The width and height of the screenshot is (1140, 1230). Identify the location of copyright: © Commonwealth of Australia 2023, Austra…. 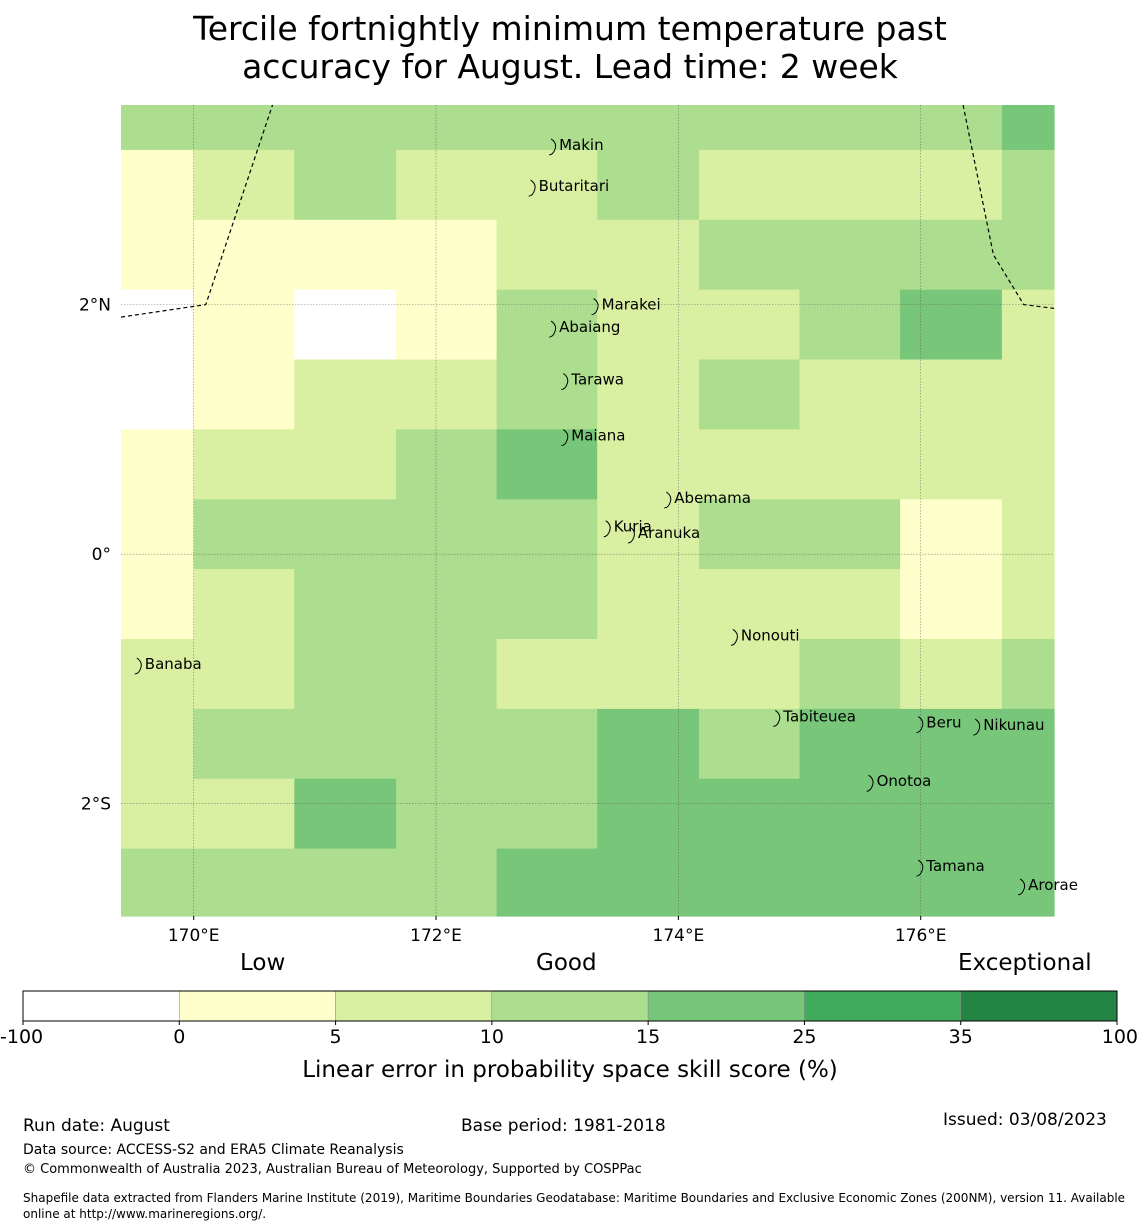
(332, 1169).